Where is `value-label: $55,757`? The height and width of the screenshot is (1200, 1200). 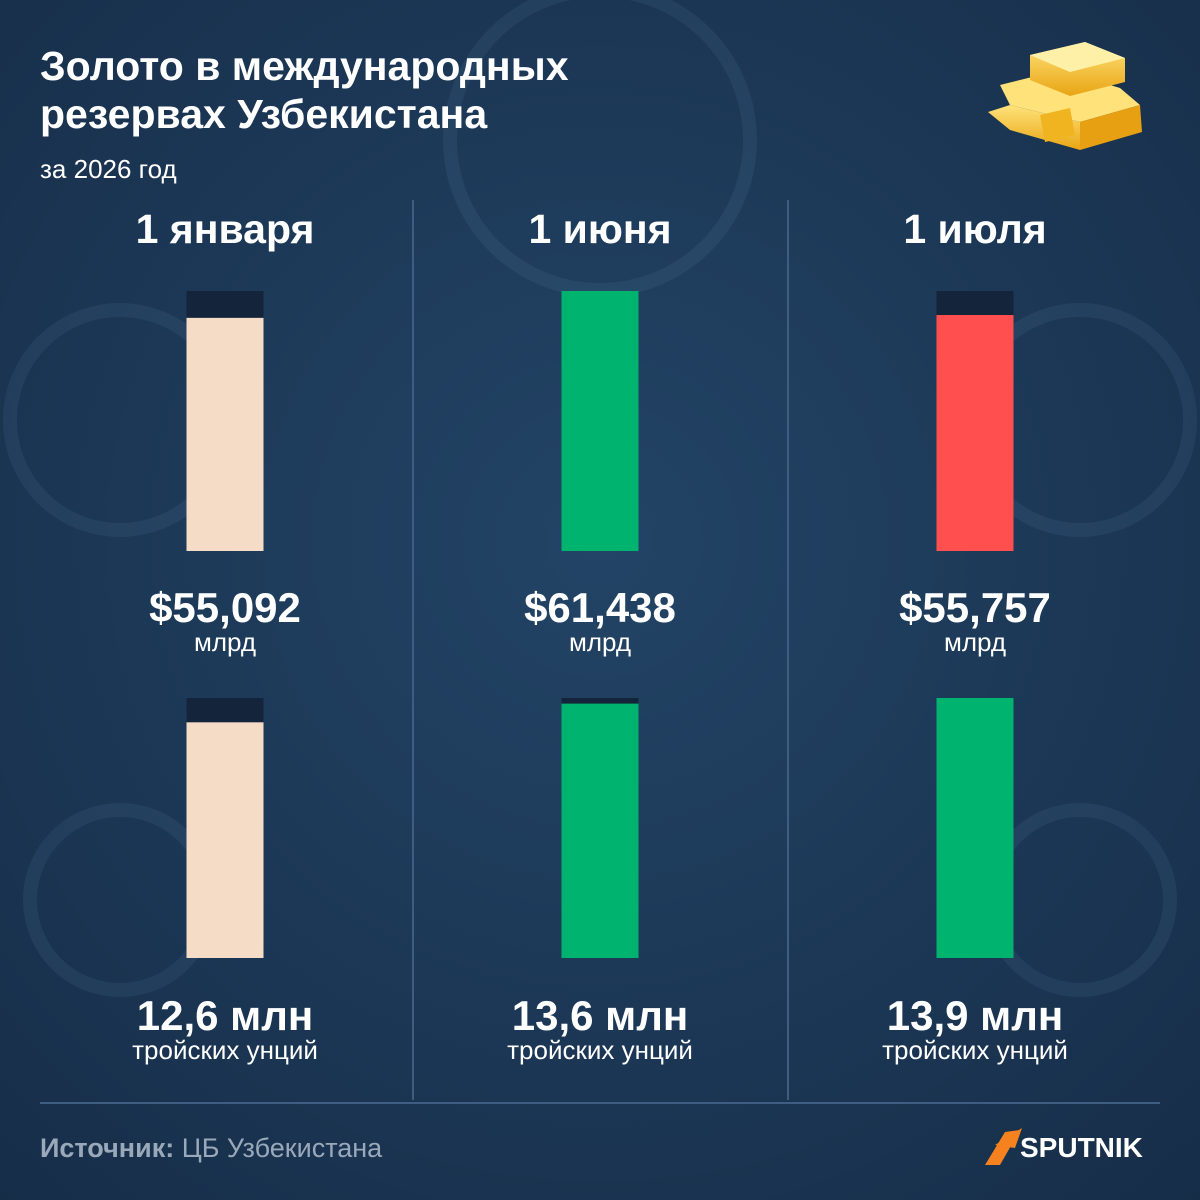
value-label: $55,757 is located at coordinates (975, 607).